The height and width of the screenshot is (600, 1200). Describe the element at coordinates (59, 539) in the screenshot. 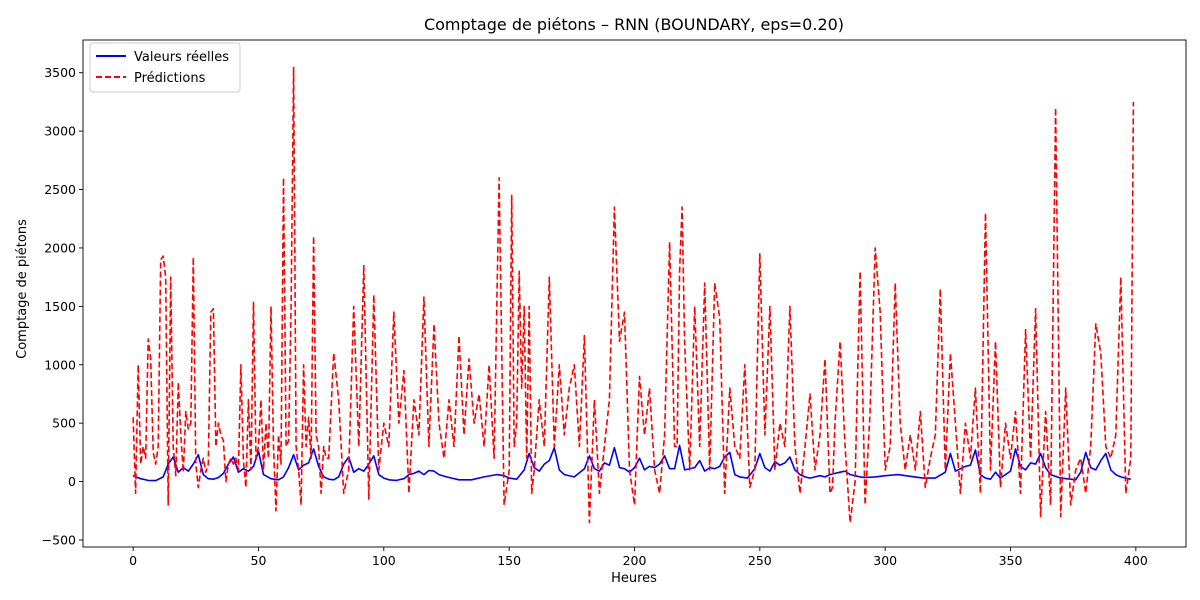

I see `y-tick-label: −500` at that location.